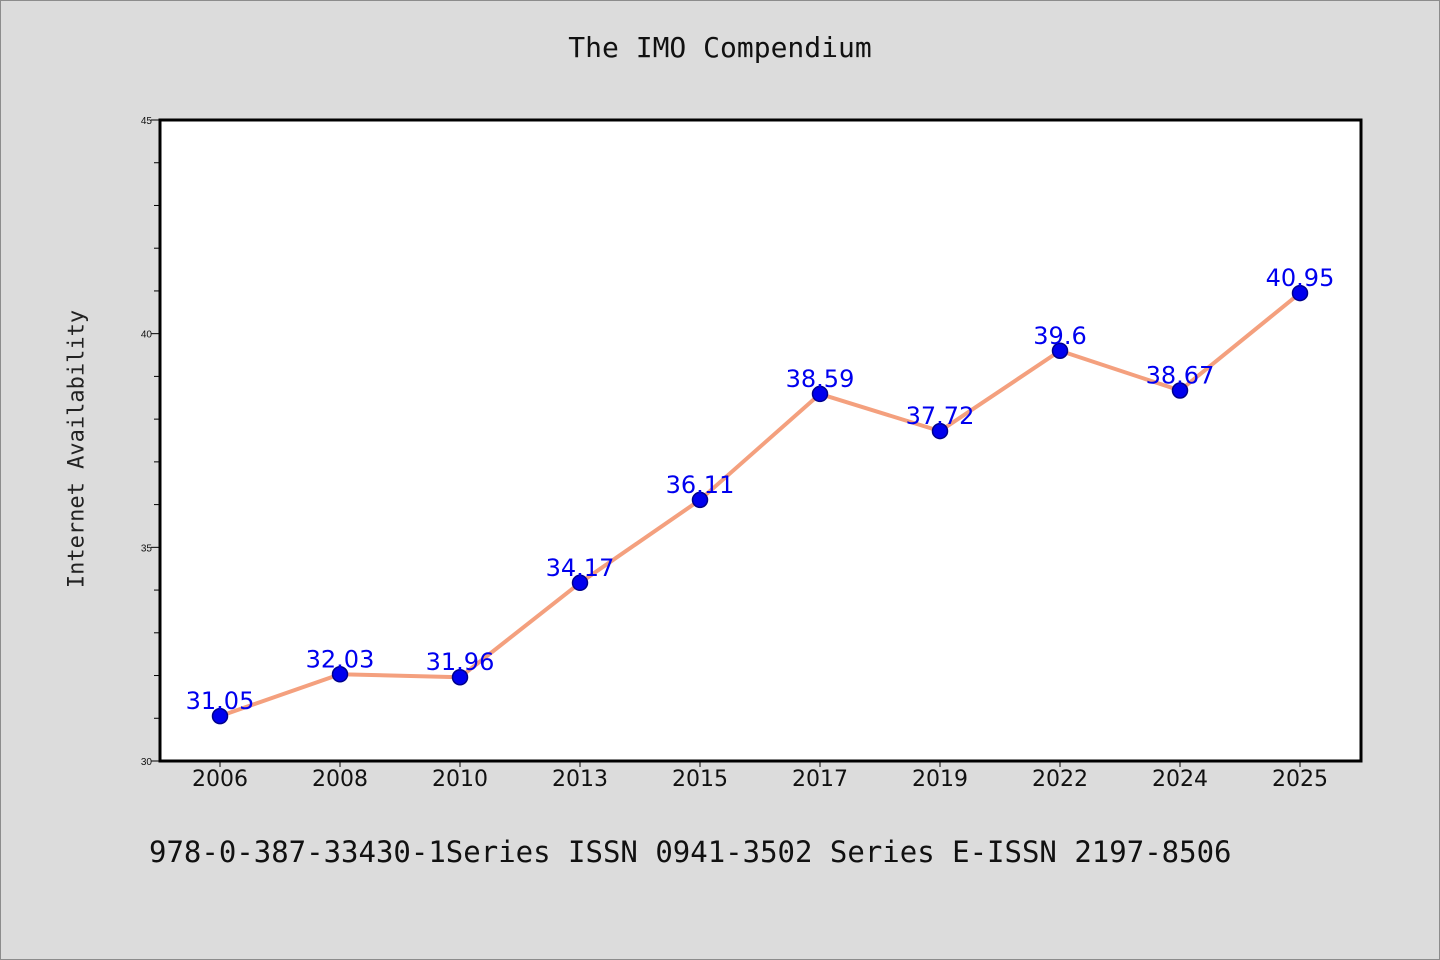 The height and width of the screenshot is (960, 1440). Describe the element at coordinates (147, 335) in the screenshot. I see `y-tick-label: 40` at that location.